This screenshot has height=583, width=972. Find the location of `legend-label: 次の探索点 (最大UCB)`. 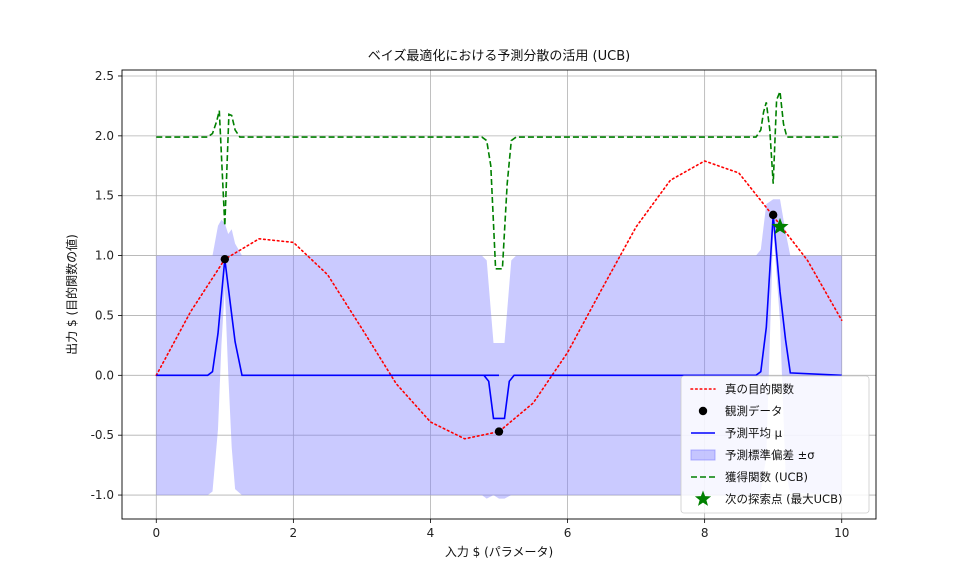

legend-label: 次の探索点 (最大UCB) is located at coordinates (783, 499).